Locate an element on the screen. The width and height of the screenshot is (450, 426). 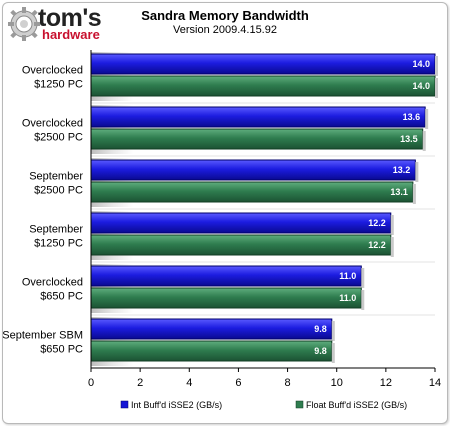
x-tick-label: 6 is located at coordinates (238, 383).